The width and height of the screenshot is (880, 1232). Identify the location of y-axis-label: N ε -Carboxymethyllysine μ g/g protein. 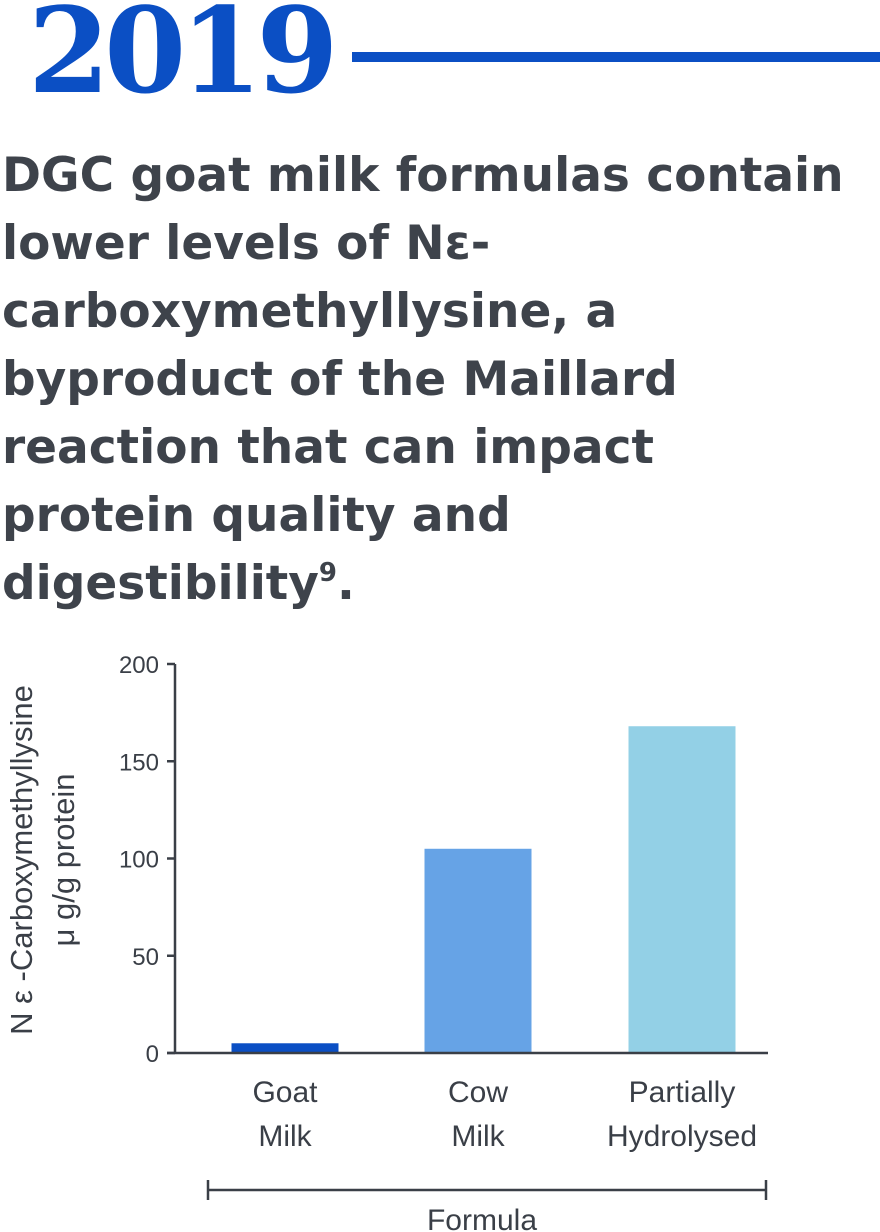
(42, 860).